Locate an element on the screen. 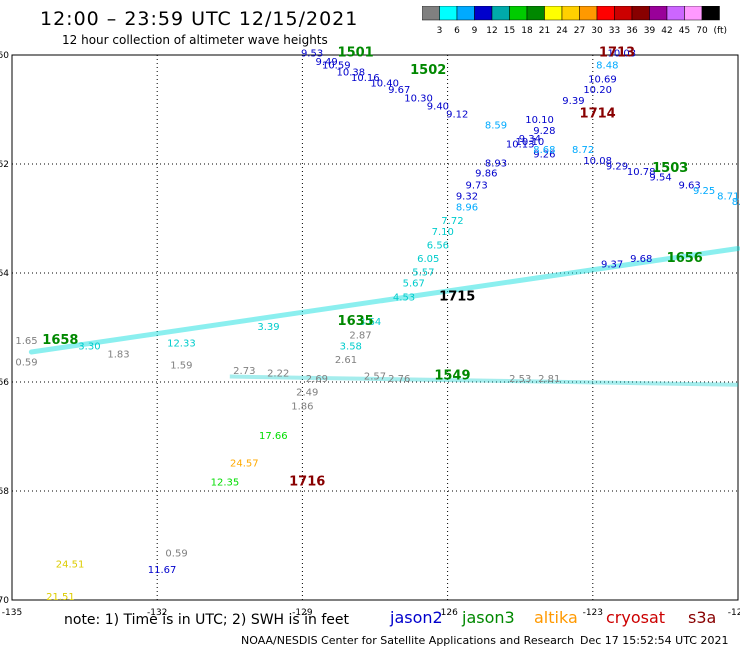  satellite-legend-item: jason3 is located at coordinates (488, 617).